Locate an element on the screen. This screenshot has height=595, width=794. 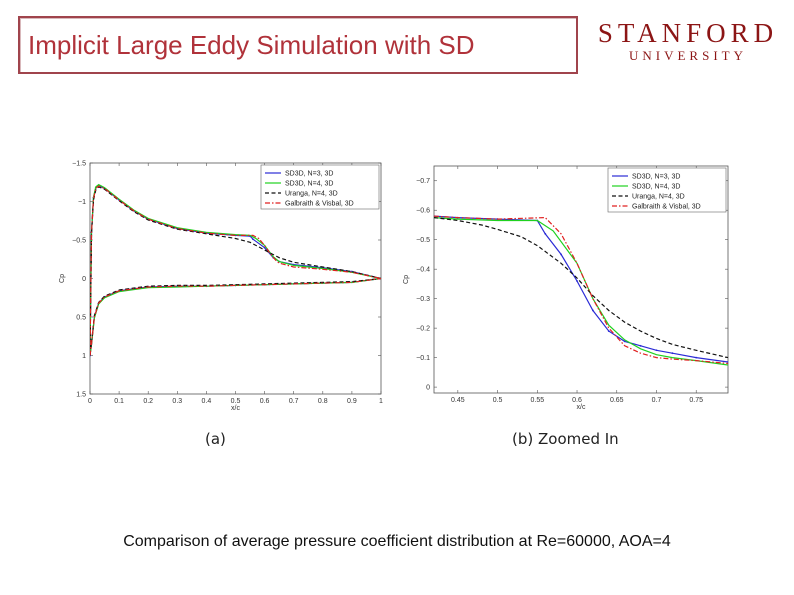
x-tick-label: 0.75 is located at coordinates (696, 400).